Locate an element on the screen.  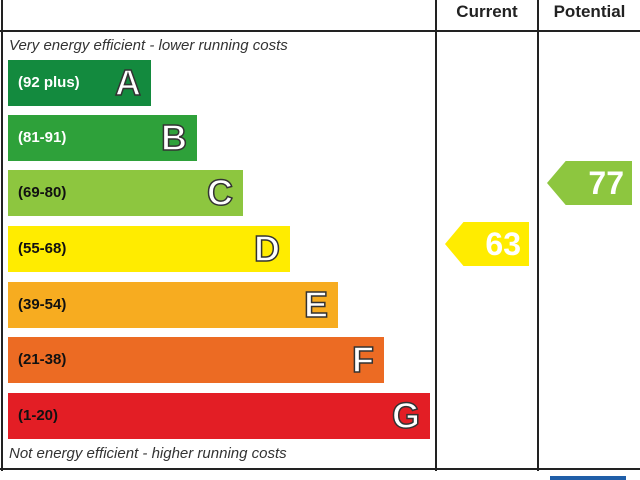
current-rating-arrow: 63 is located at coordinates (487, 244).